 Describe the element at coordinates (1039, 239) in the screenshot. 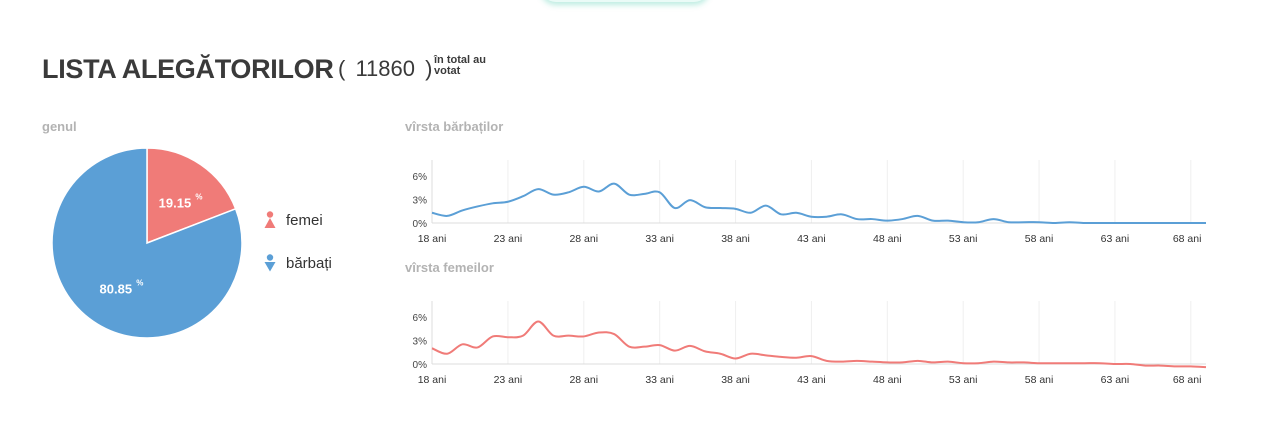

I see `male-age-xtick-label: 58 ani` at that location.